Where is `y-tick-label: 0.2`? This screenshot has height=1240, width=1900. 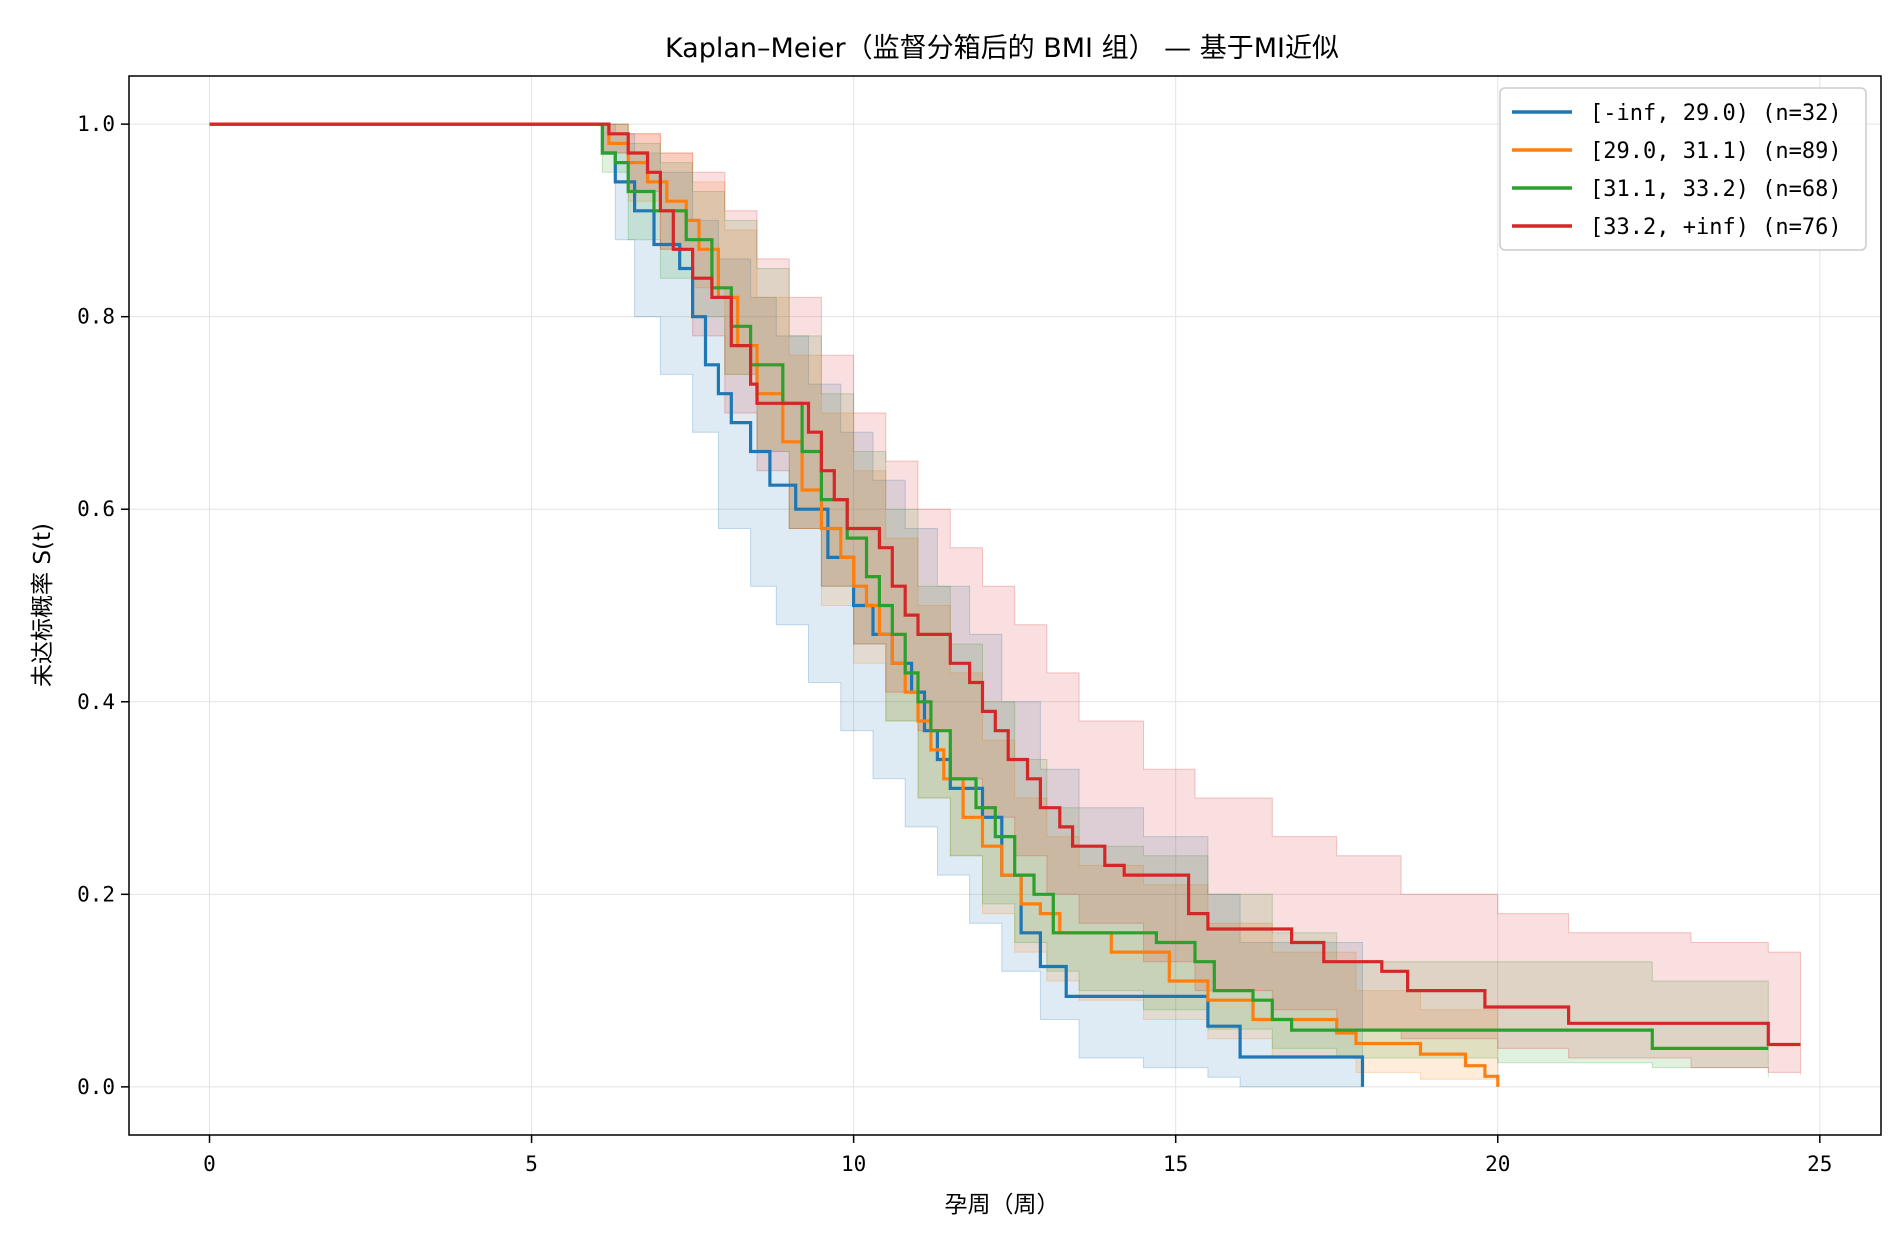 y-tick-label: 0.2 is located at coordinates (96, 894).